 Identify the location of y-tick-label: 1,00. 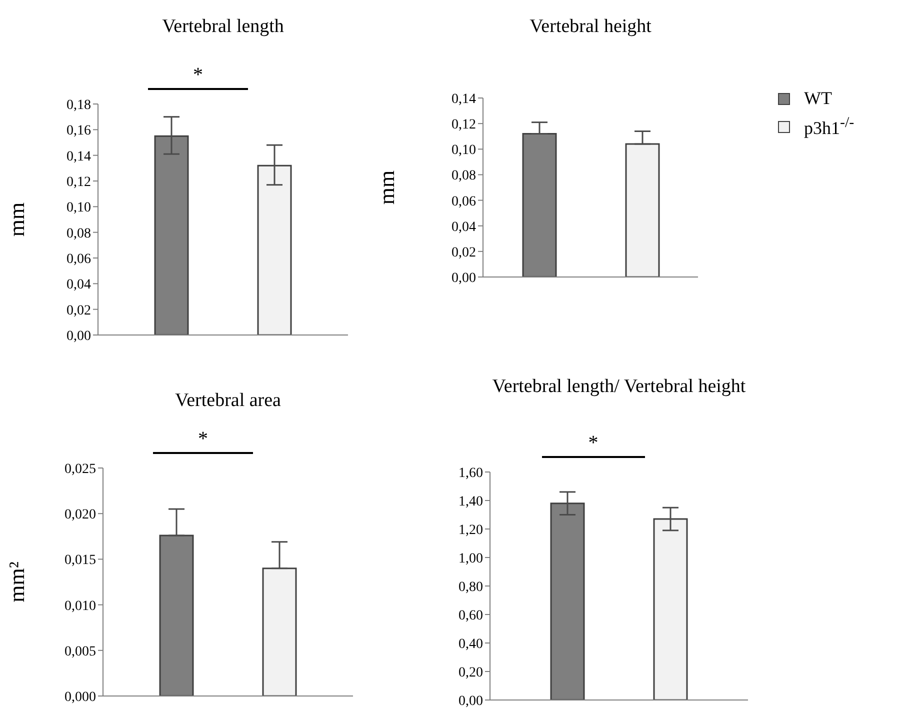
(470, 558).